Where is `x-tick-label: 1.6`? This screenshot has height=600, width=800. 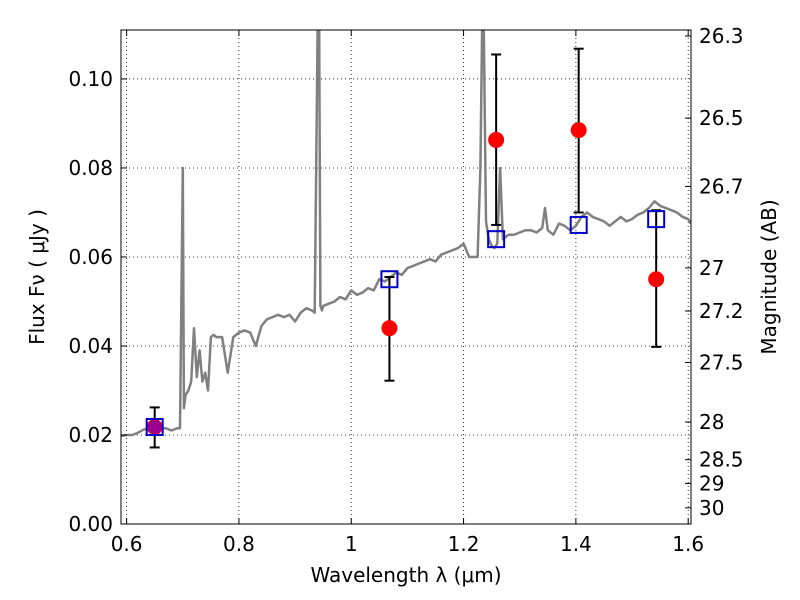 x-tick-label: 1.6 is located at coordinates (688, 544).